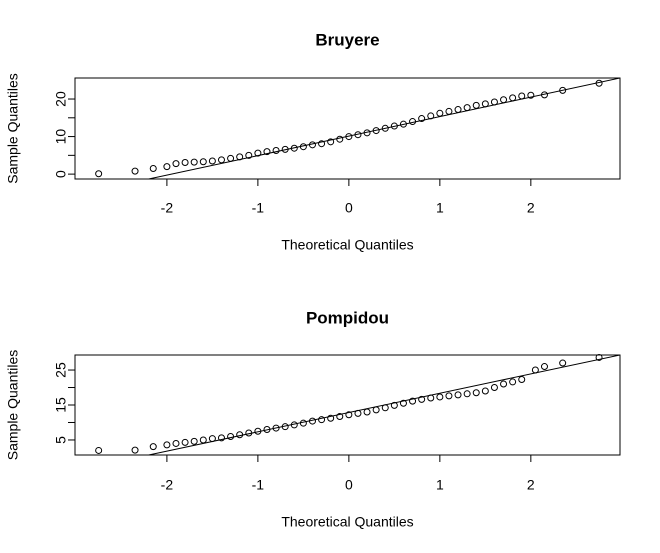 This screenshot has height=553, width=660. I want to click on reference-line, so click(384, 128).